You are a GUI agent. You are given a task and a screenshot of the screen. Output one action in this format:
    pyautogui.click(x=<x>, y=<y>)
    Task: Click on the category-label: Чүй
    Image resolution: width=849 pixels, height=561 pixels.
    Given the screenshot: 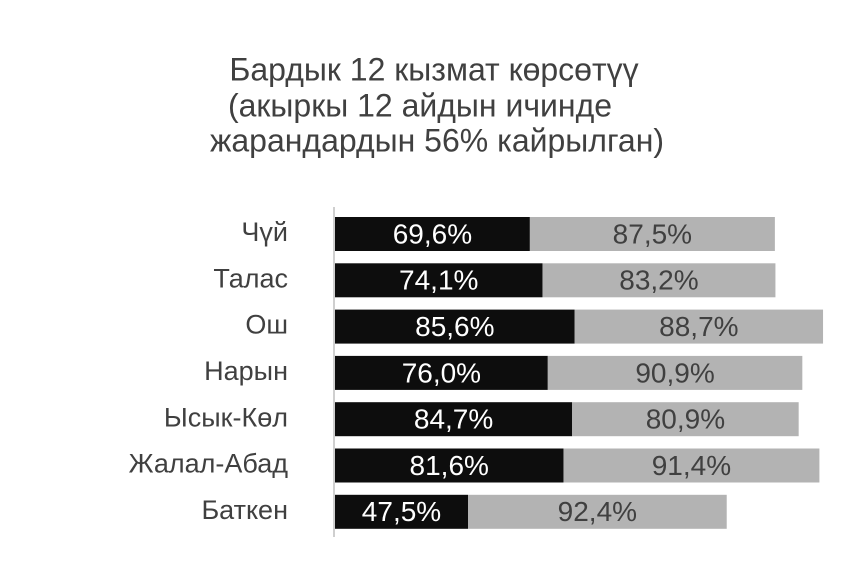 What is the action you would take?
    pyautogui.click(x=264, y=232)
    